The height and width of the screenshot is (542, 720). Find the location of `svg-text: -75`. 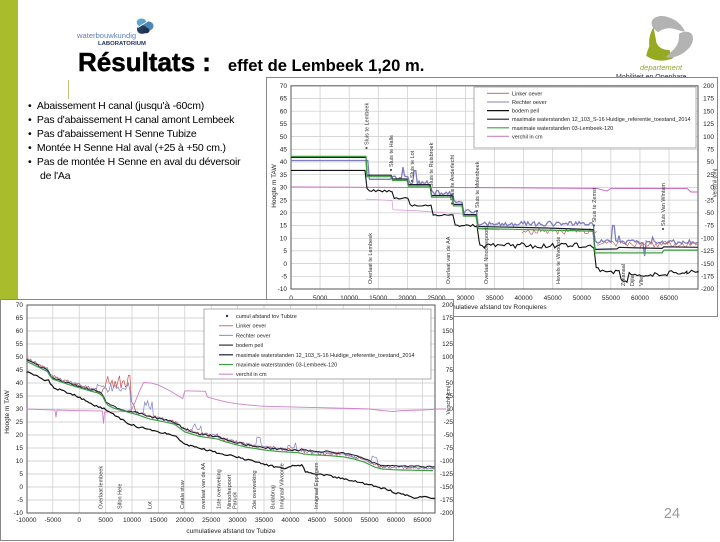

svg-text: -75 is located at coordinates (449, 448).